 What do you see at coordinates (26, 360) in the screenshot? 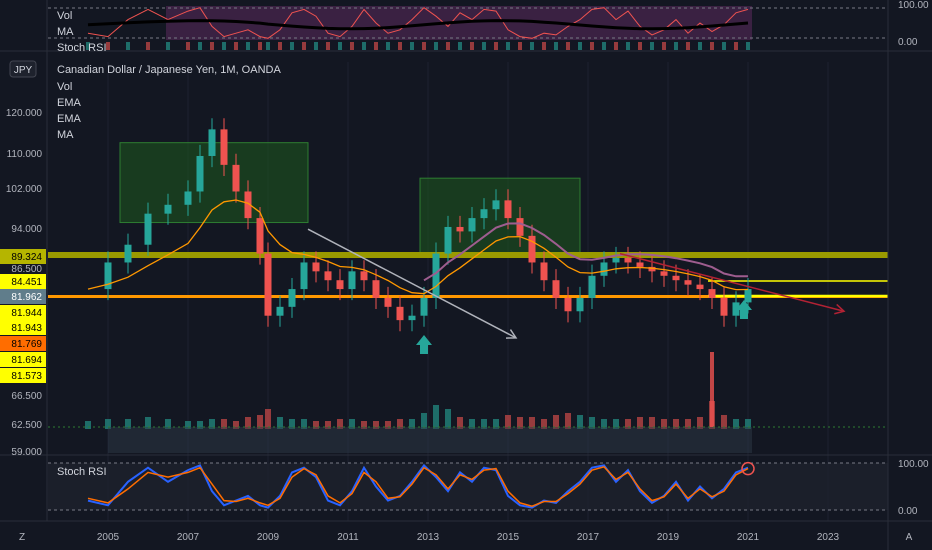
I see `price-label: 81.694` at bounding box center [26, 360].